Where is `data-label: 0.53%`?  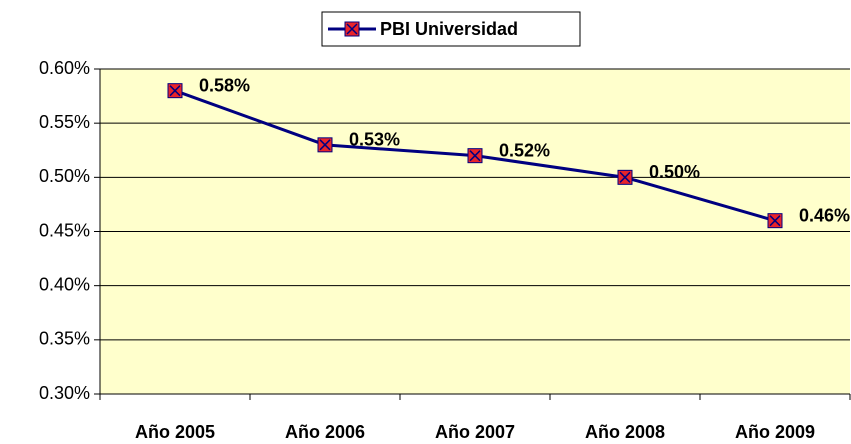
data-label: 0.53% is located at coordinates (374, 140).